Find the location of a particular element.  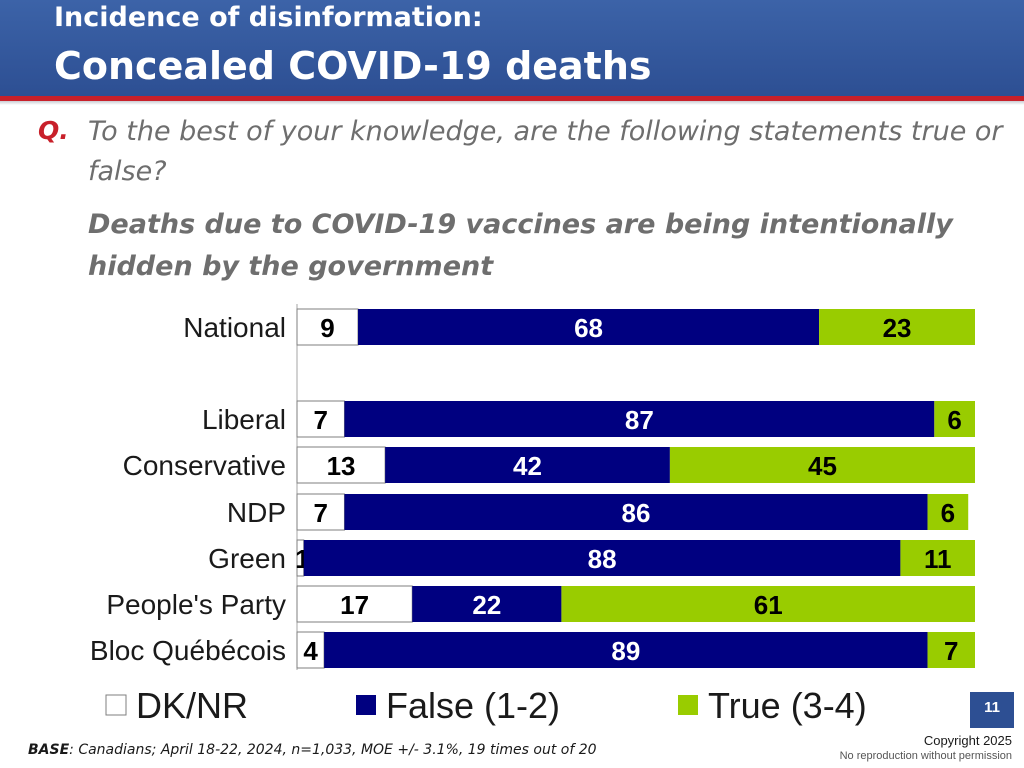

category-label-conservative: Conservative is located at coordinates (204, 465).